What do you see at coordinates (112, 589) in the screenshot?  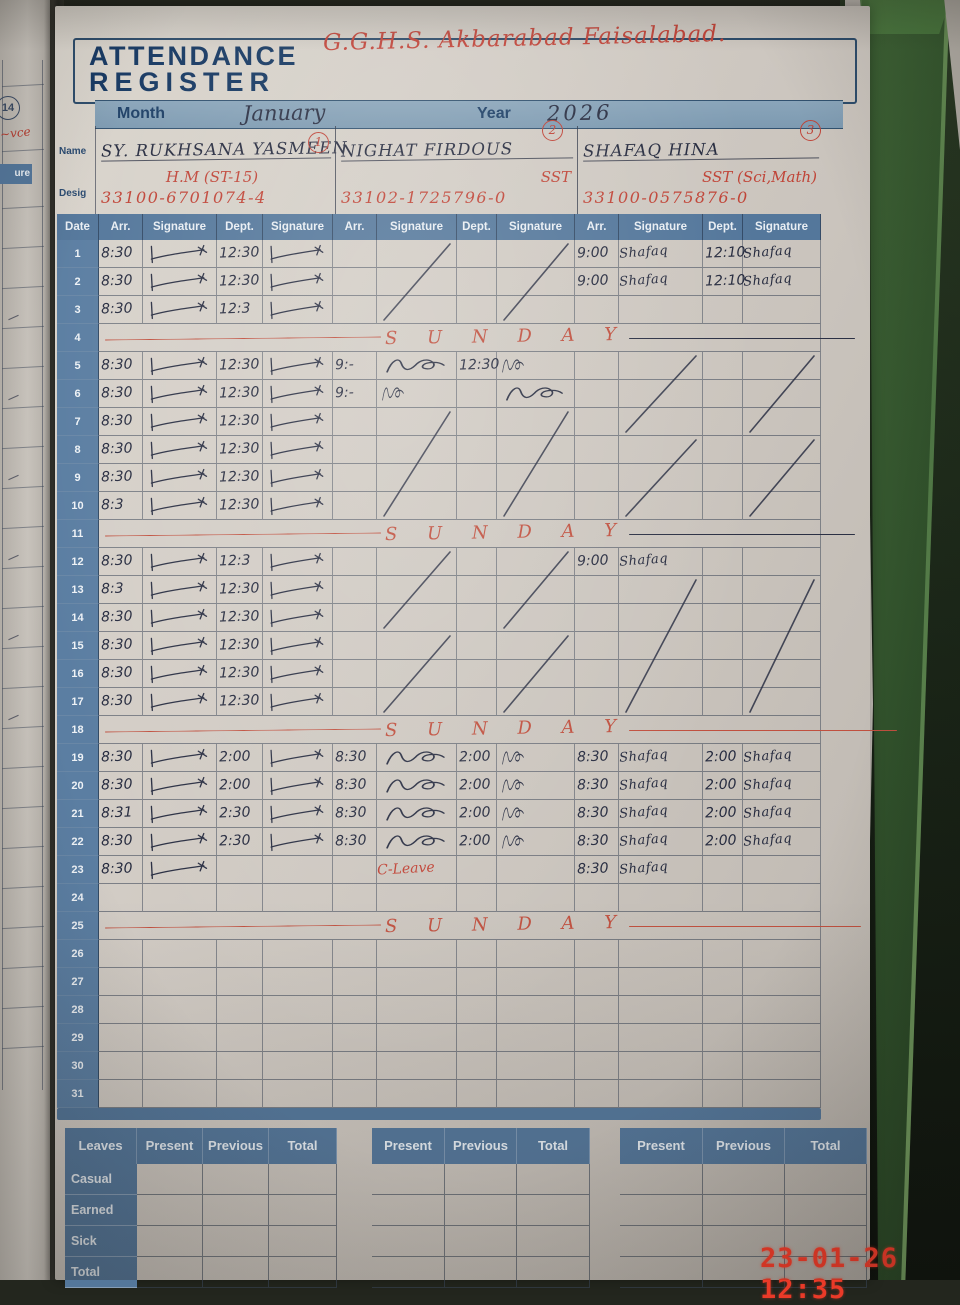 I see `time-handwriting: 8:3` at bounding box center [112, 589].